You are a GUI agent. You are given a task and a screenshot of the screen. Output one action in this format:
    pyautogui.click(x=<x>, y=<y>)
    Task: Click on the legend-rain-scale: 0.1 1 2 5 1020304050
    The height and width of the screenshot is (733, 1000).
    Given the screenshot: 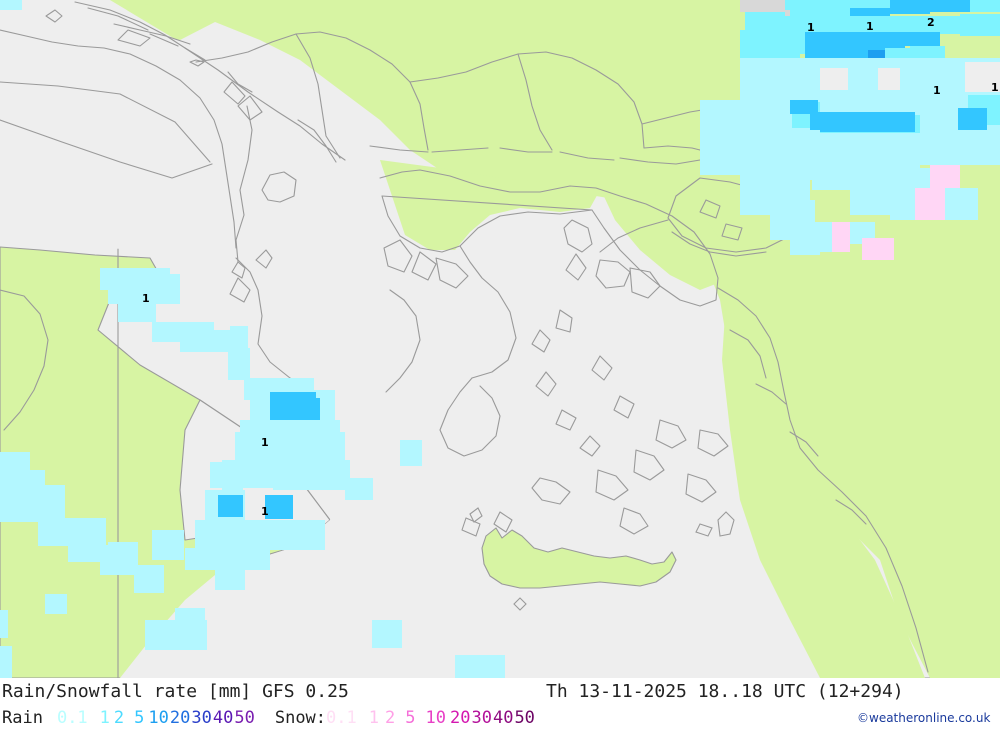 What is the action you would take?
    pyautogui.click(x=156, y=718)
    